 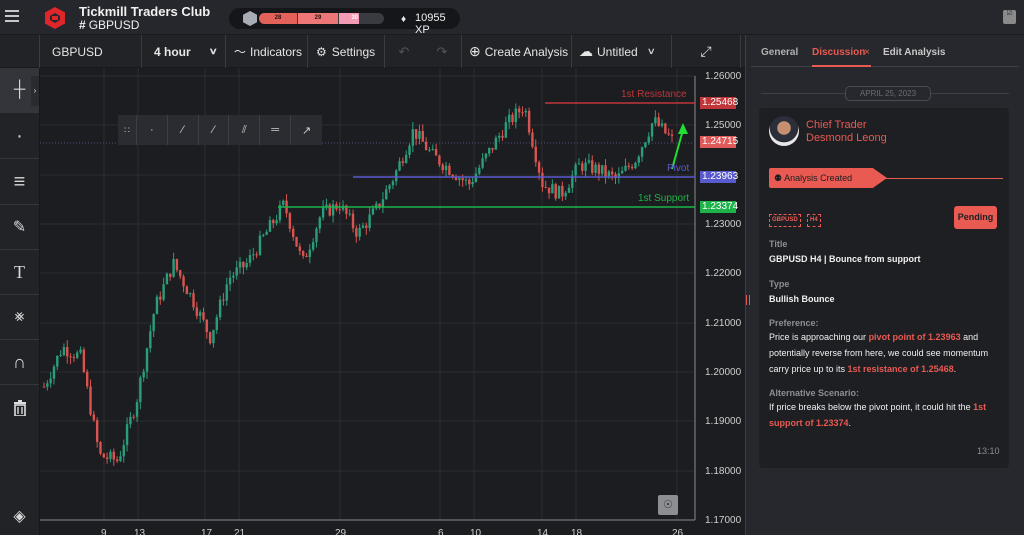 I want to click on resize-grip-icon, so click(x=748, y=300).